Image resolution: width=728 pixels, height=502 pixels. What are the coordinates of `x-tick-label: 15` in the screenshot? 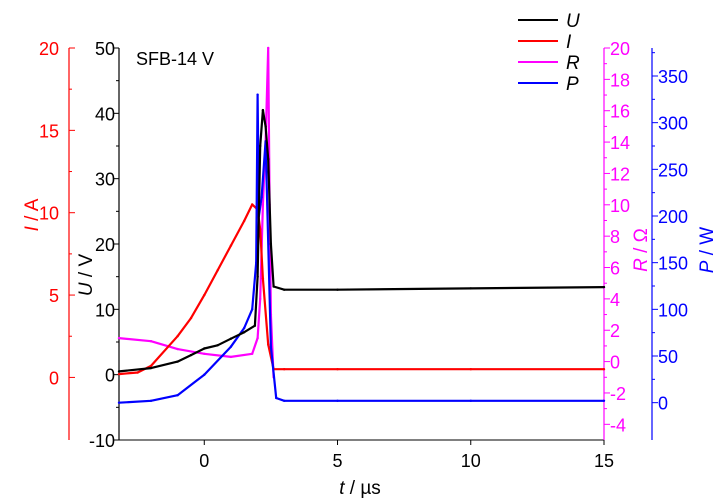 It's located at (604, 461).